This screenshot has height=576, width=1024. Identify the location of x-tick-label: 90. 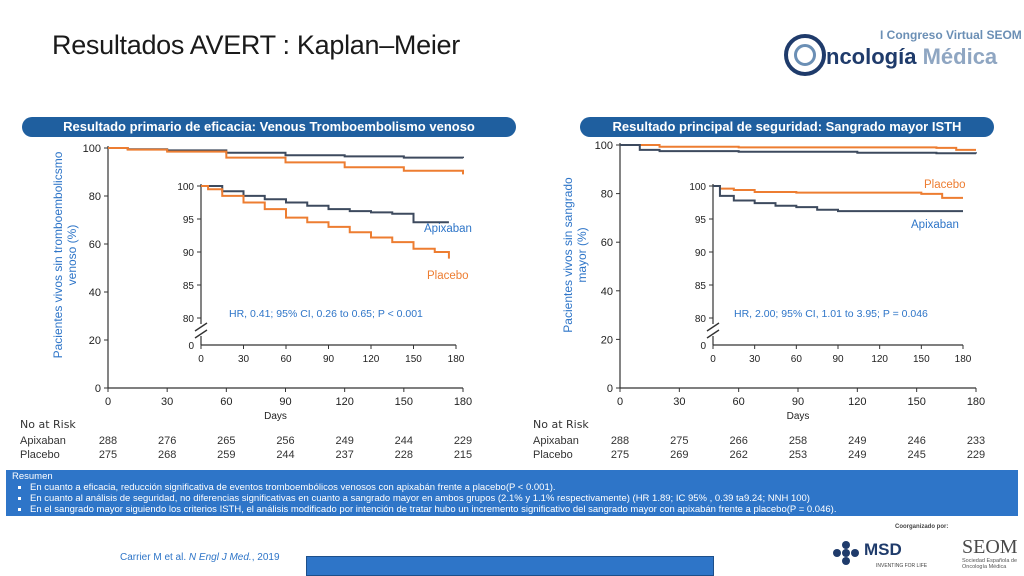
(798, 402).